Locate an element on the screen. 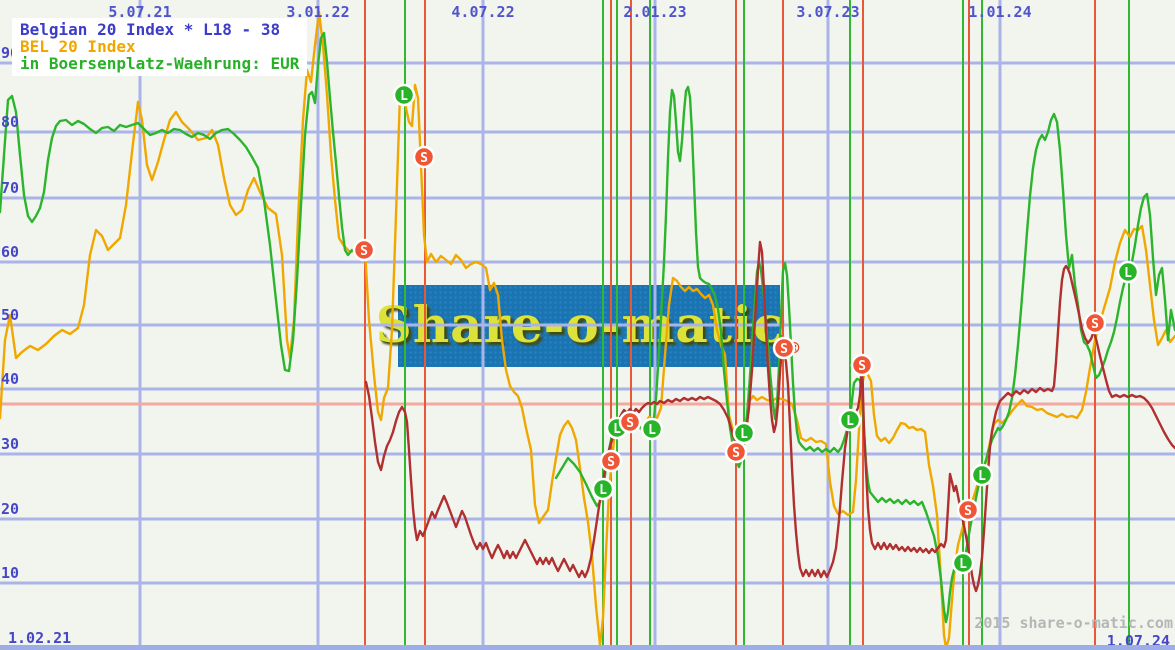  legend-currency-line: in Boersenplatz-Waehrung: EUR is located at coordinates (160, 63).